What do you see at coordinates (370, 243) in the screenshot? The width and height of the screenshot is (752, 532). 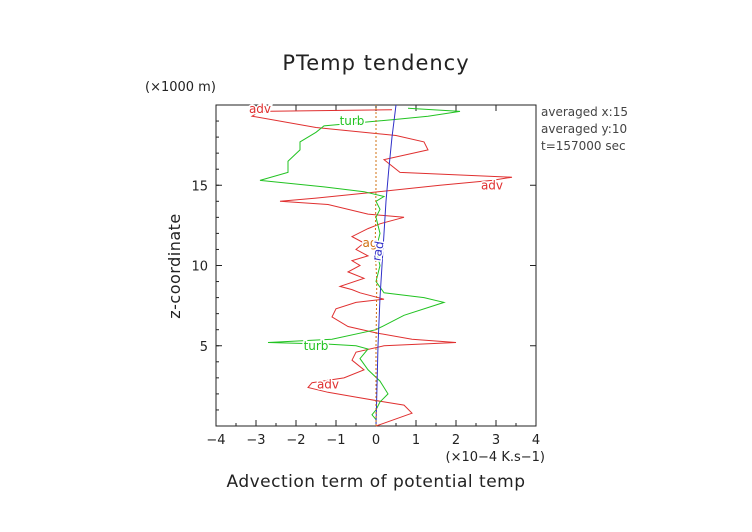 I see `line-label-ag: ag` at bounding box center [370, 243].